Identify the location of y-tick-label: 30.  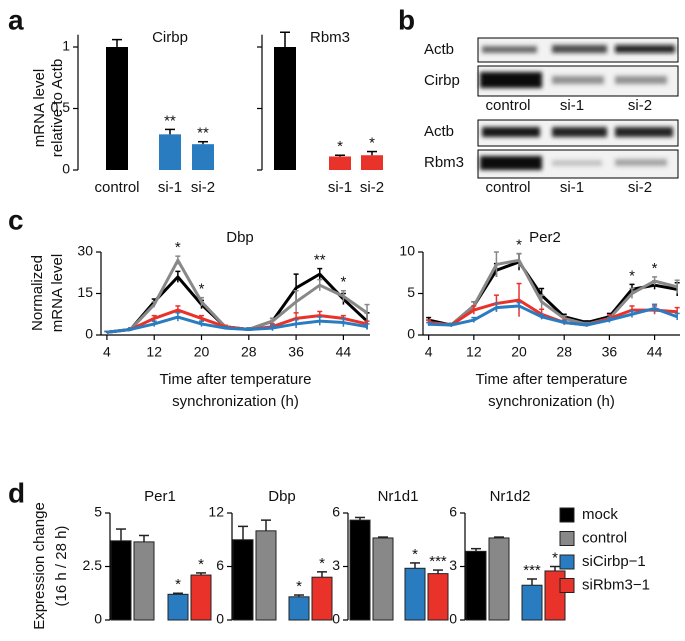
(85, 251).